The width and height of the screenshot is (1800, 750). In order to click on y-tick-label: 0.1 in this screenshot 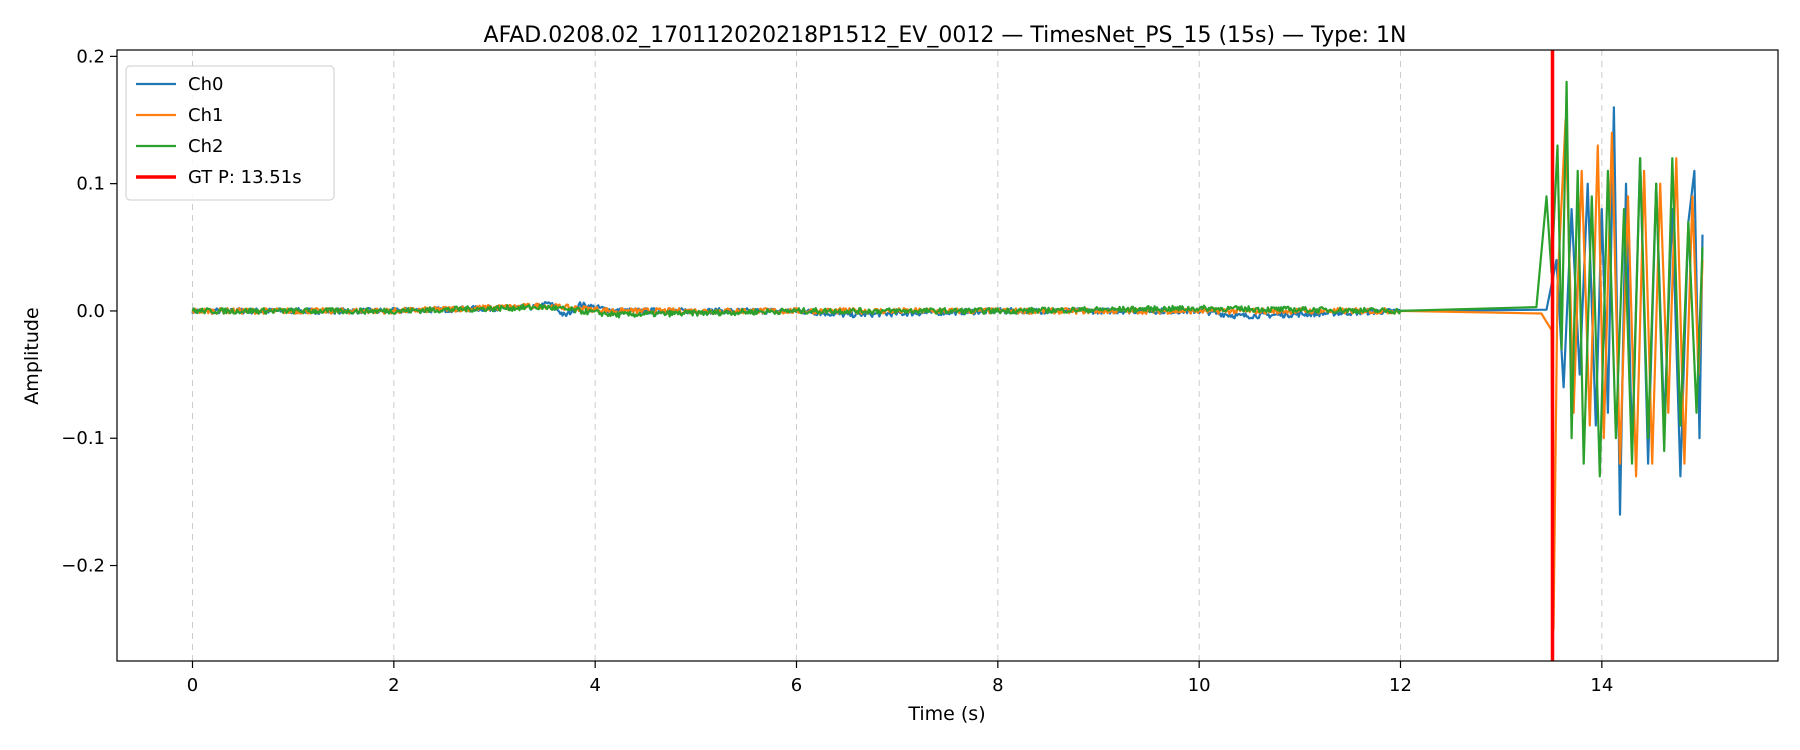, I will do `click(90, 184)`.